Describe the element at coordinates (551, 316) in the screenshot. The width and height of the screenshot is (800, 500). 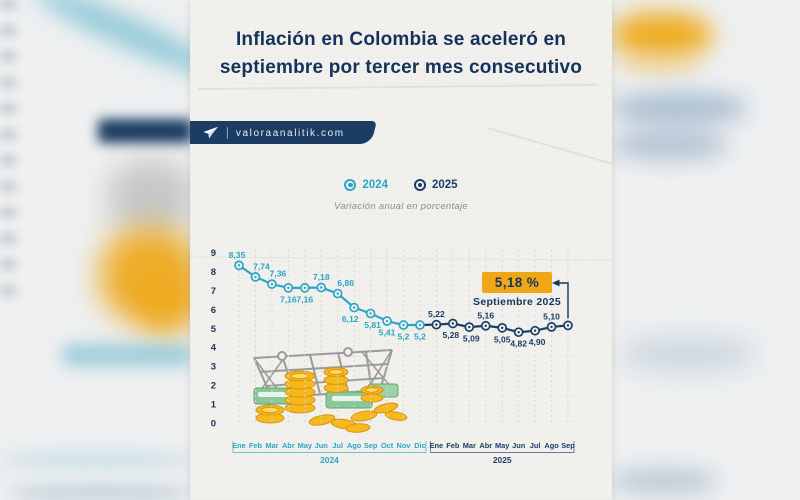
I see `point-label: 5,10` at that location.